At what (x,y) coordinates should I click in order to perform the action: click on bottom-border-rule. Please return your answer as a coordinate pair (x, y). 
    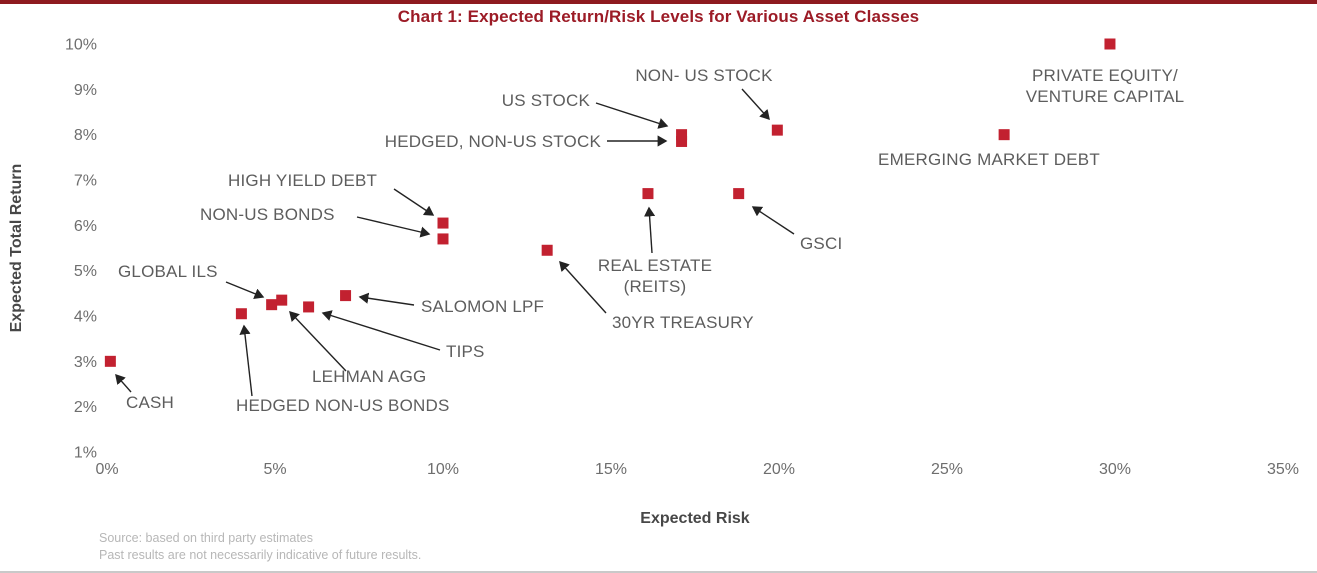
    Looking at the image, I should click on (658, 572).